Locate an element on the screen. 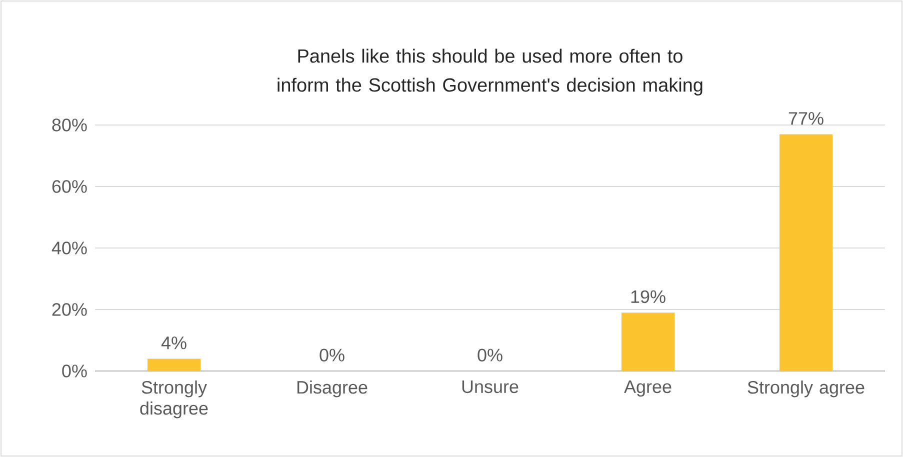 The width and height of the screenshot is (903, 457). data-label: 19% is located at coordinates (648, 297).